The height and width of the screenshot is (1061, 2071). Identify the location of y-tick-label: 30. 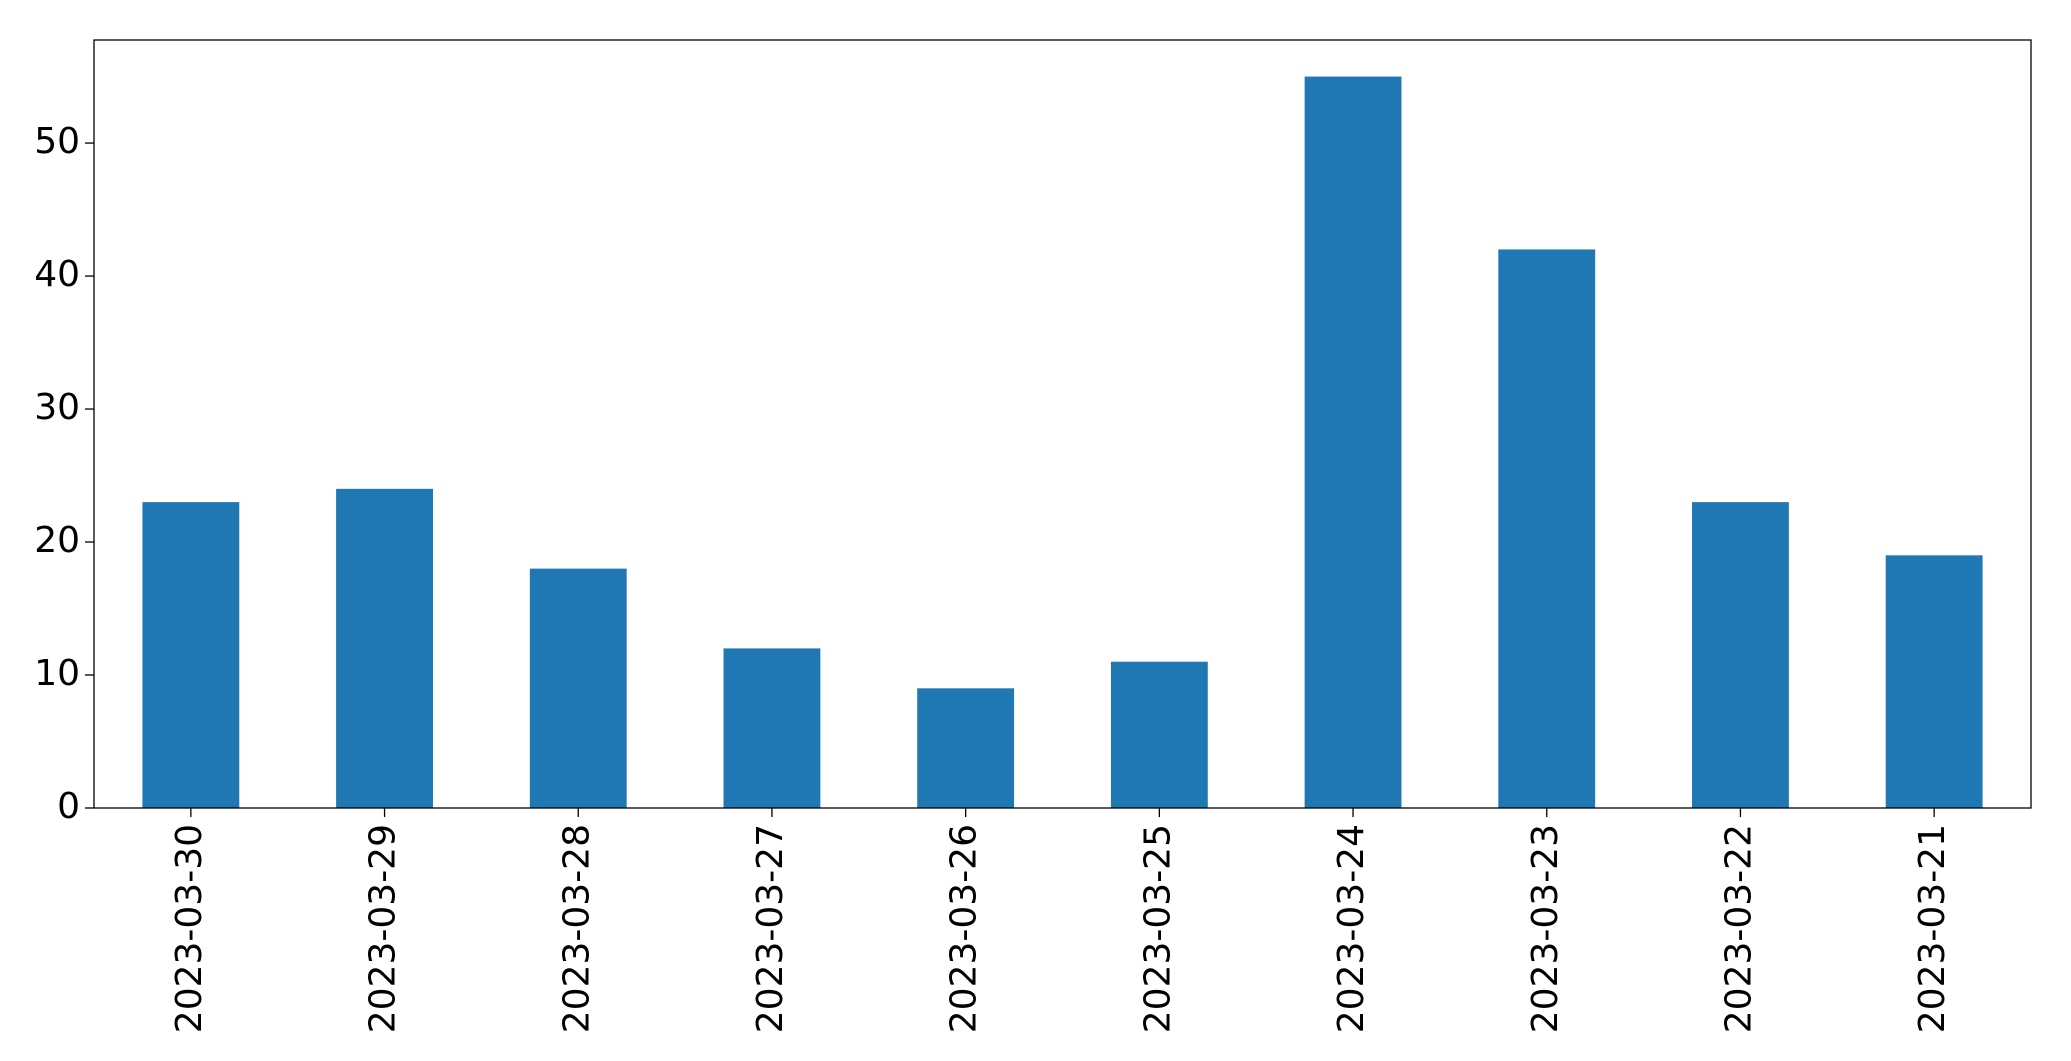
(57, 407).